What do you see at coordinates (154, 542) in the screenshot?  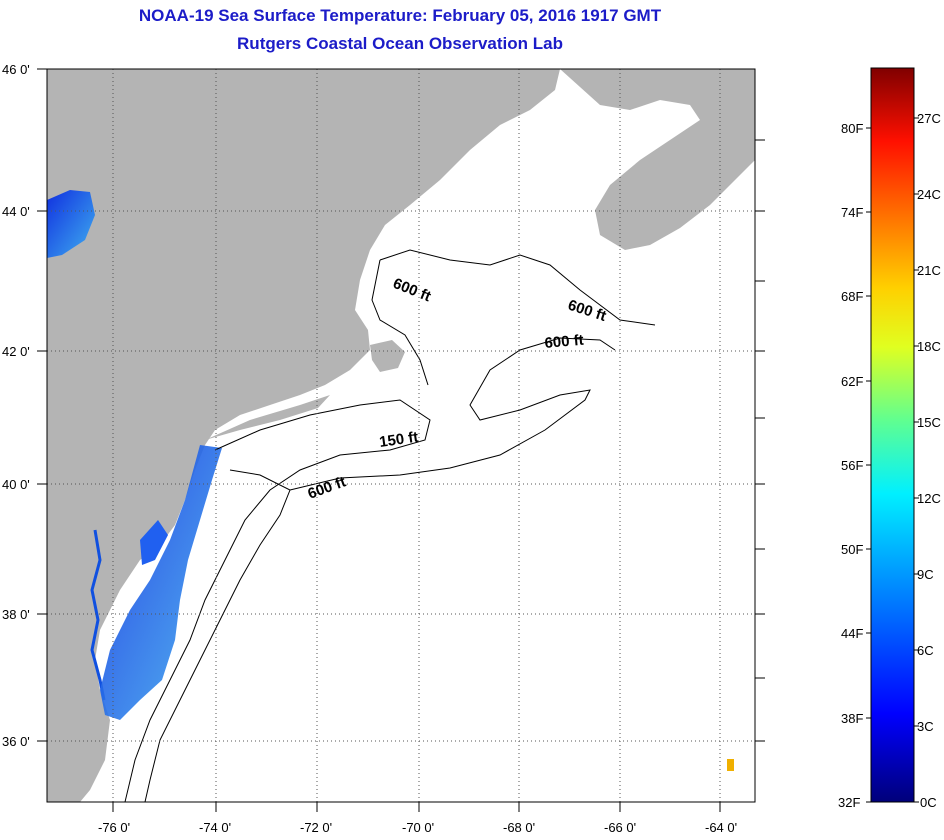 I see `delaware-bay` at bounding box center [154, 542].